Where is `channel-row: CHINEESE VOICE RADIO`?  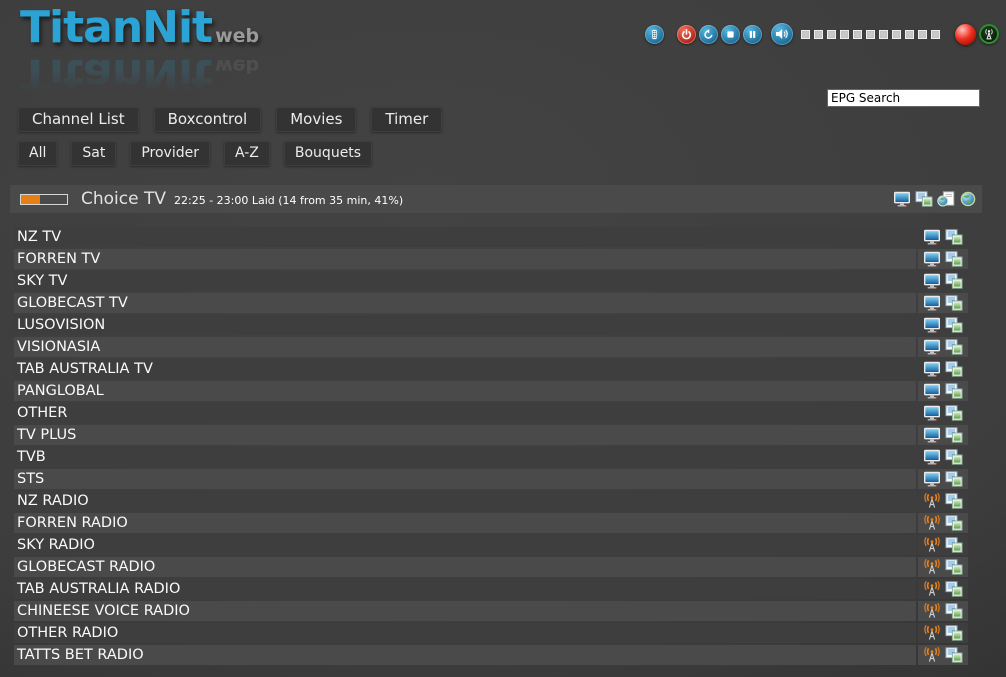 channel-row: CHINEESE VOICE RADIO is located at coordinates (491, 611).